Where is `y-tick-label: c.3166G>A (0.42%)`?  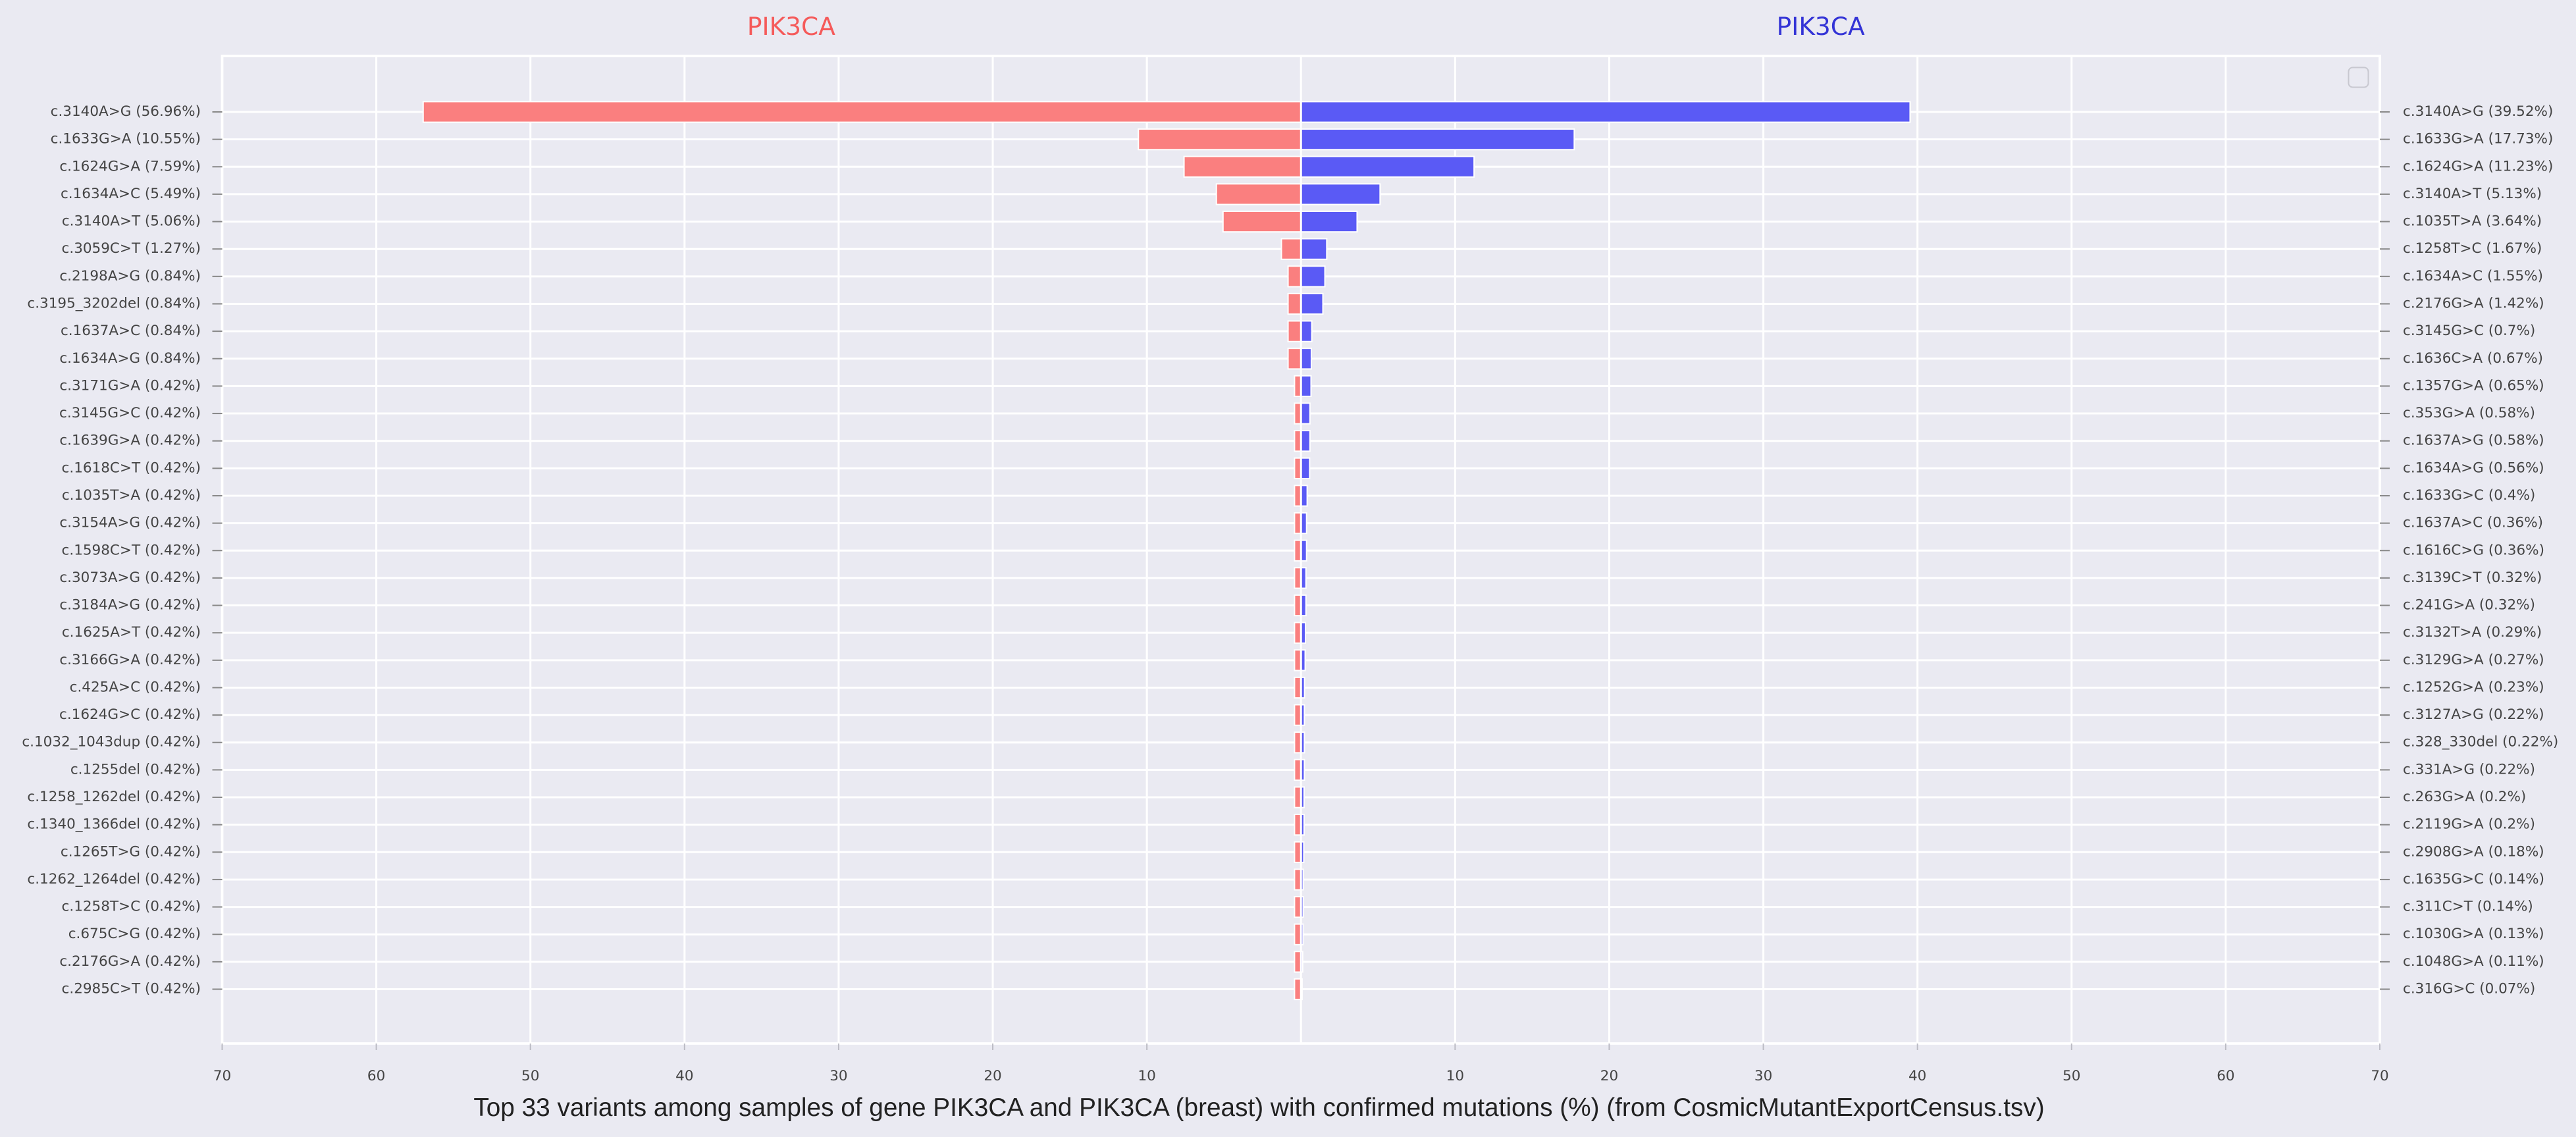 y-tick-label: c.3166G>A (0.42%) is located at coordinates (130, 660).